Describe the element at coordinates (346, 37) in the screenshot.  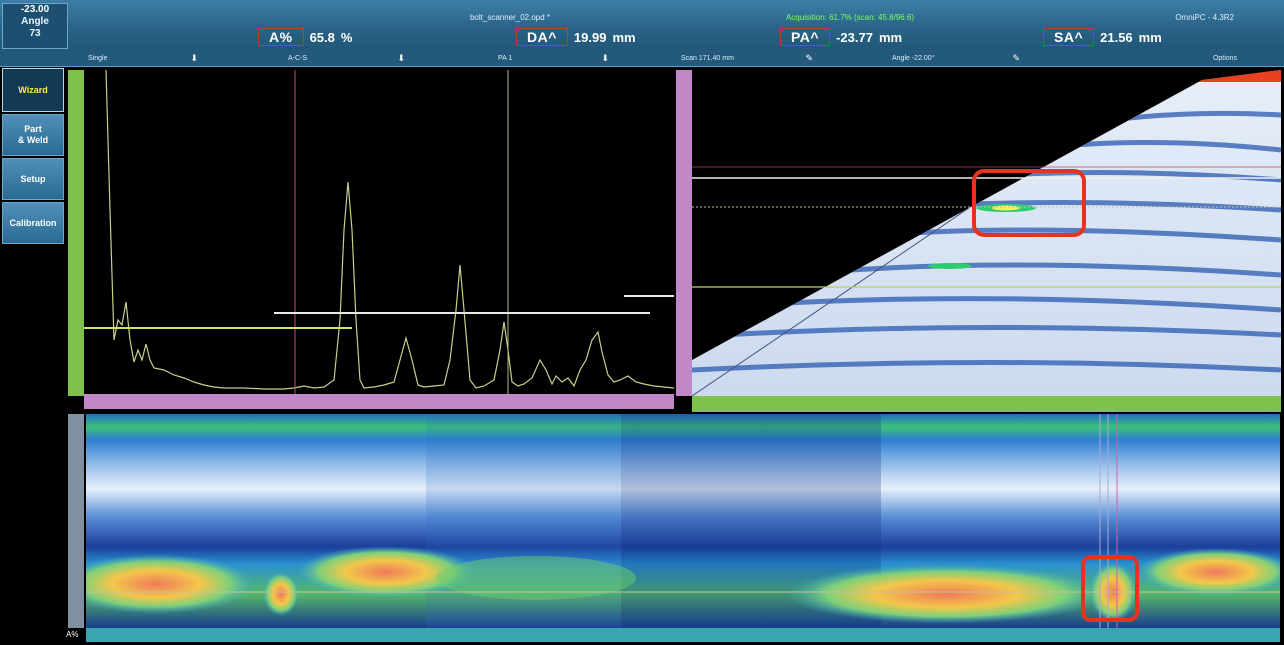
I see `reading-unit: %` at that location.